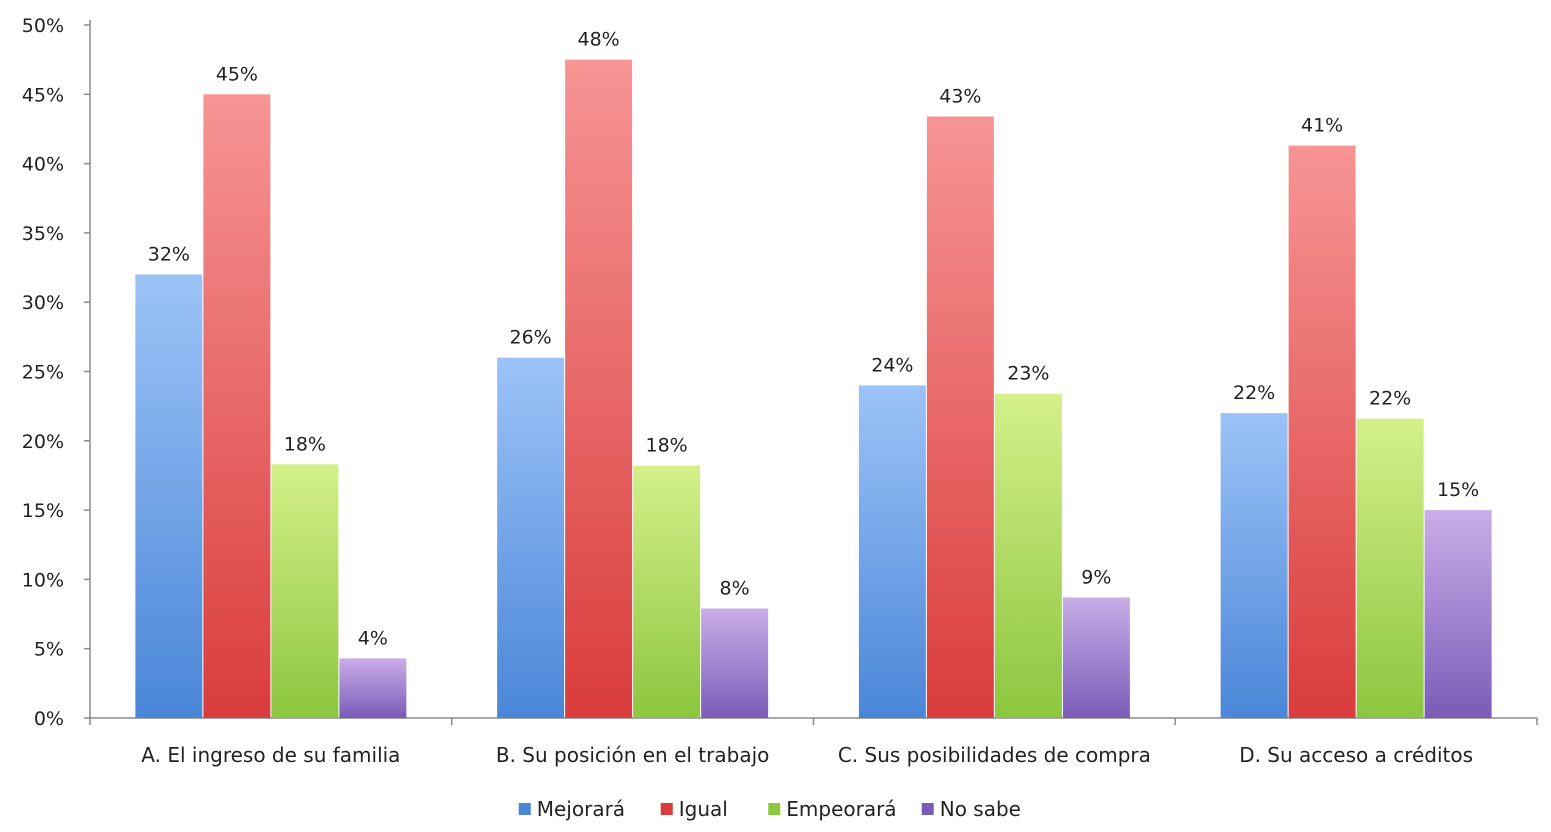 The image size is (1551, 832). What do you see at coordinates (169, 254) in the screenshot?
I see `bar-data-label: 32%` at bounding box center [169, 254].